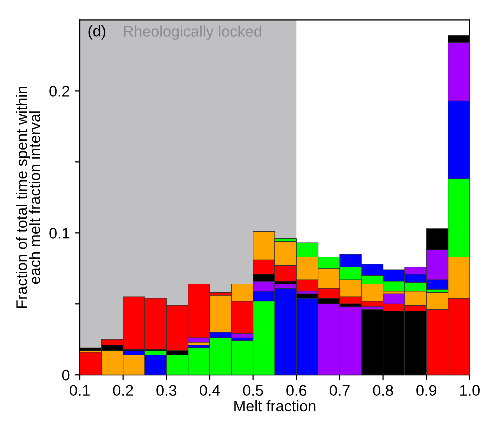 The image size is (482, 421). What do you see at coordinates (80, 390) in the screenshot?
I see `x-tick-label: 0.1` at bounding box center [80, 390].